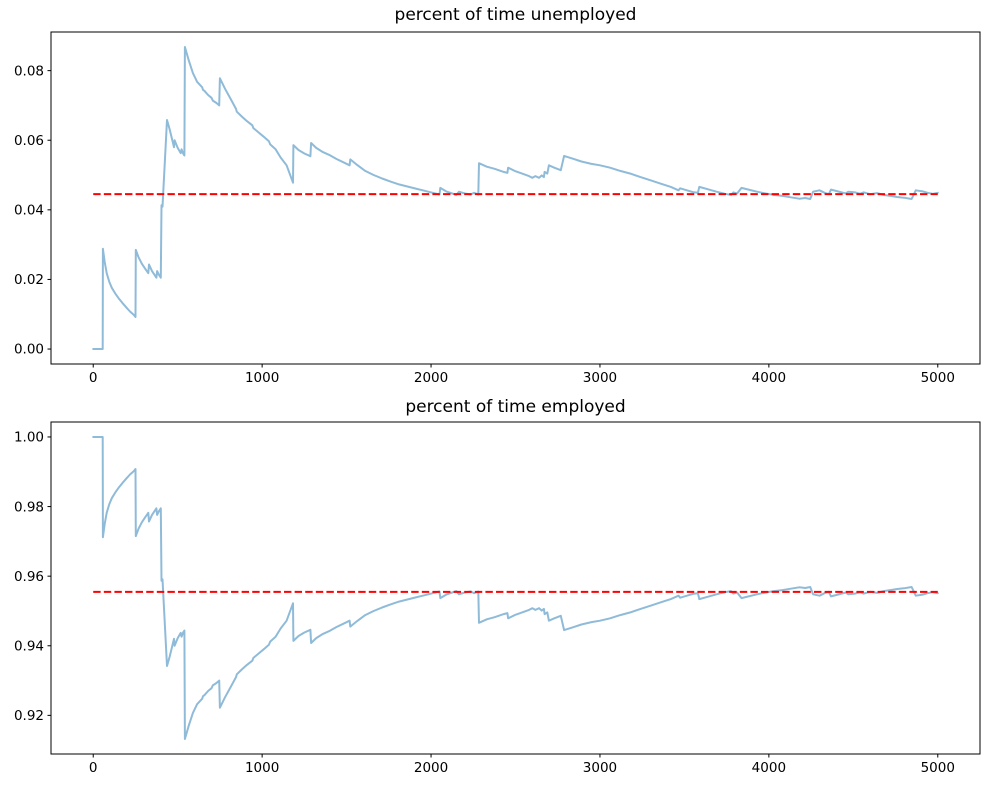 The width and height of the screenshot is (989, 790). I want to click on y-tick-label: 0.04, so click(29, 211).